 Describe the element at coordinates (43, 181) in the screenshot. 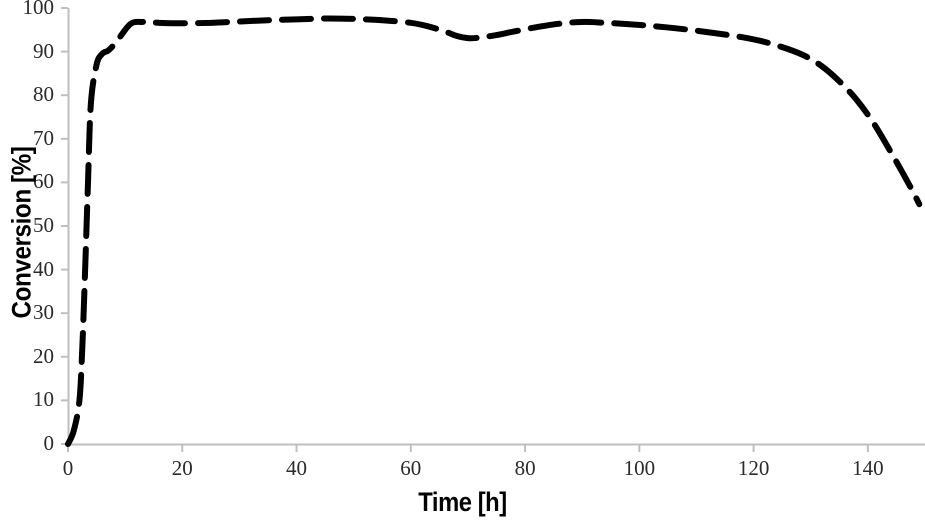

I see `y-tick-label: 60` at that location.